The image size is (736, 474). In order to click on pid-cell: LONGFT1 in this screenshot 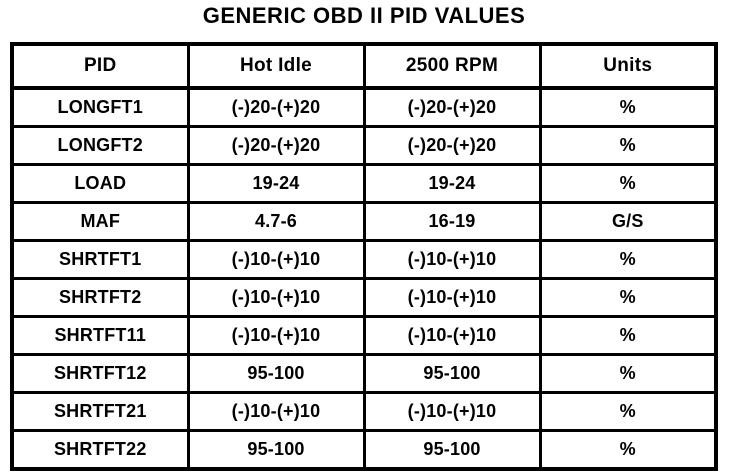, I will do `click(100, 107)`.